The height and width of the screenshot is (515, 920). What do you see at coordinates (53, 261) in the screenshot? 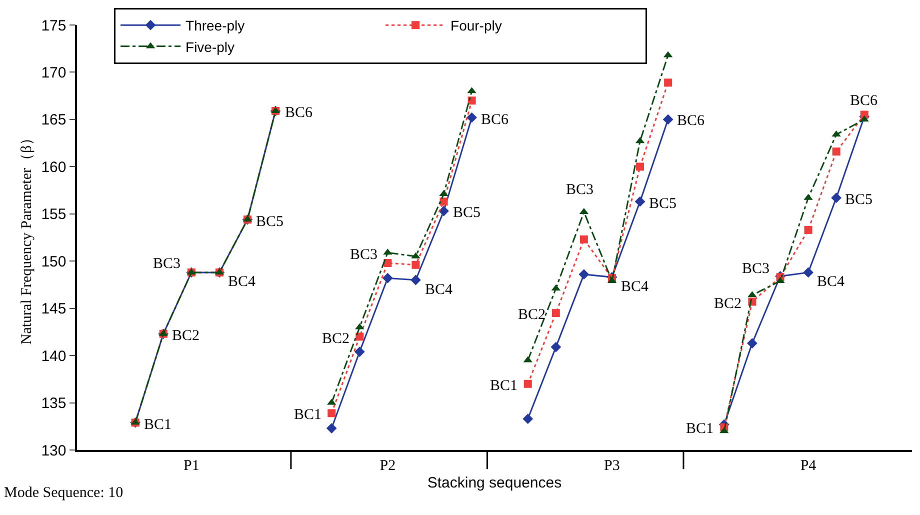
I see `y-tick-label: 150` at bounding box center [53, 261].